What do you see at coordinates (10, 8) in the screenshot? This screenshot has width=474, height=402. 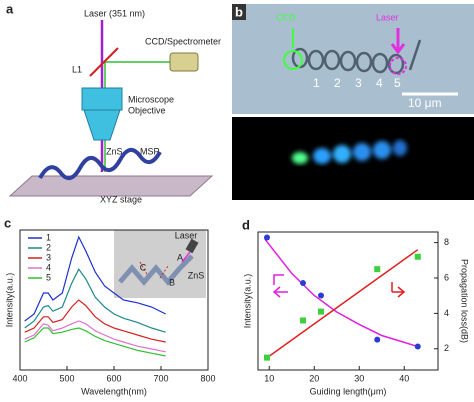 I see `panel-label: a` at bounding box center [10, 8].